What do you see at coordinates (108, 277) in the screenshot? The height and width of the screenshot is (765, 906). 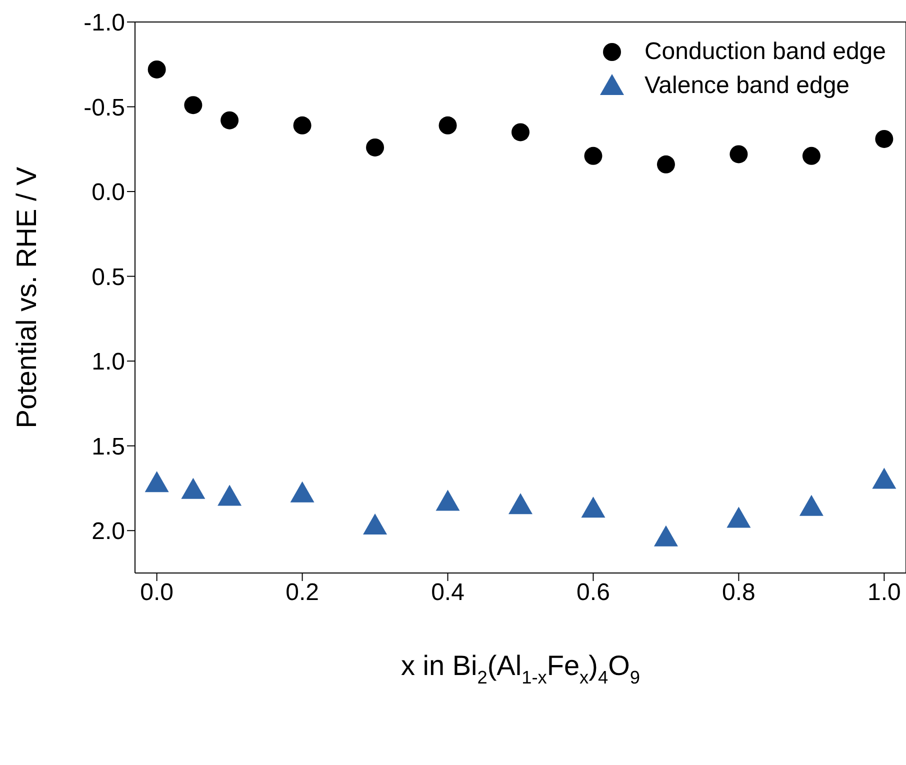 I see `y-tick-label: 0.5` at bounding box center [108, 277].